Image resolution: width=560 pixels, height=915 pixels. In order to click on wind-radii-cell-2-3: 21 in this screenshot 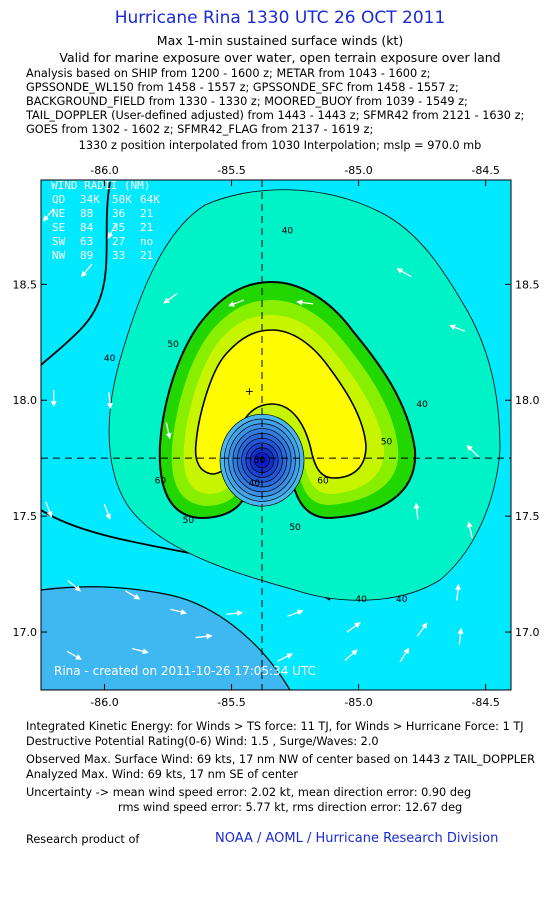, I will do `click(146, 227)`.